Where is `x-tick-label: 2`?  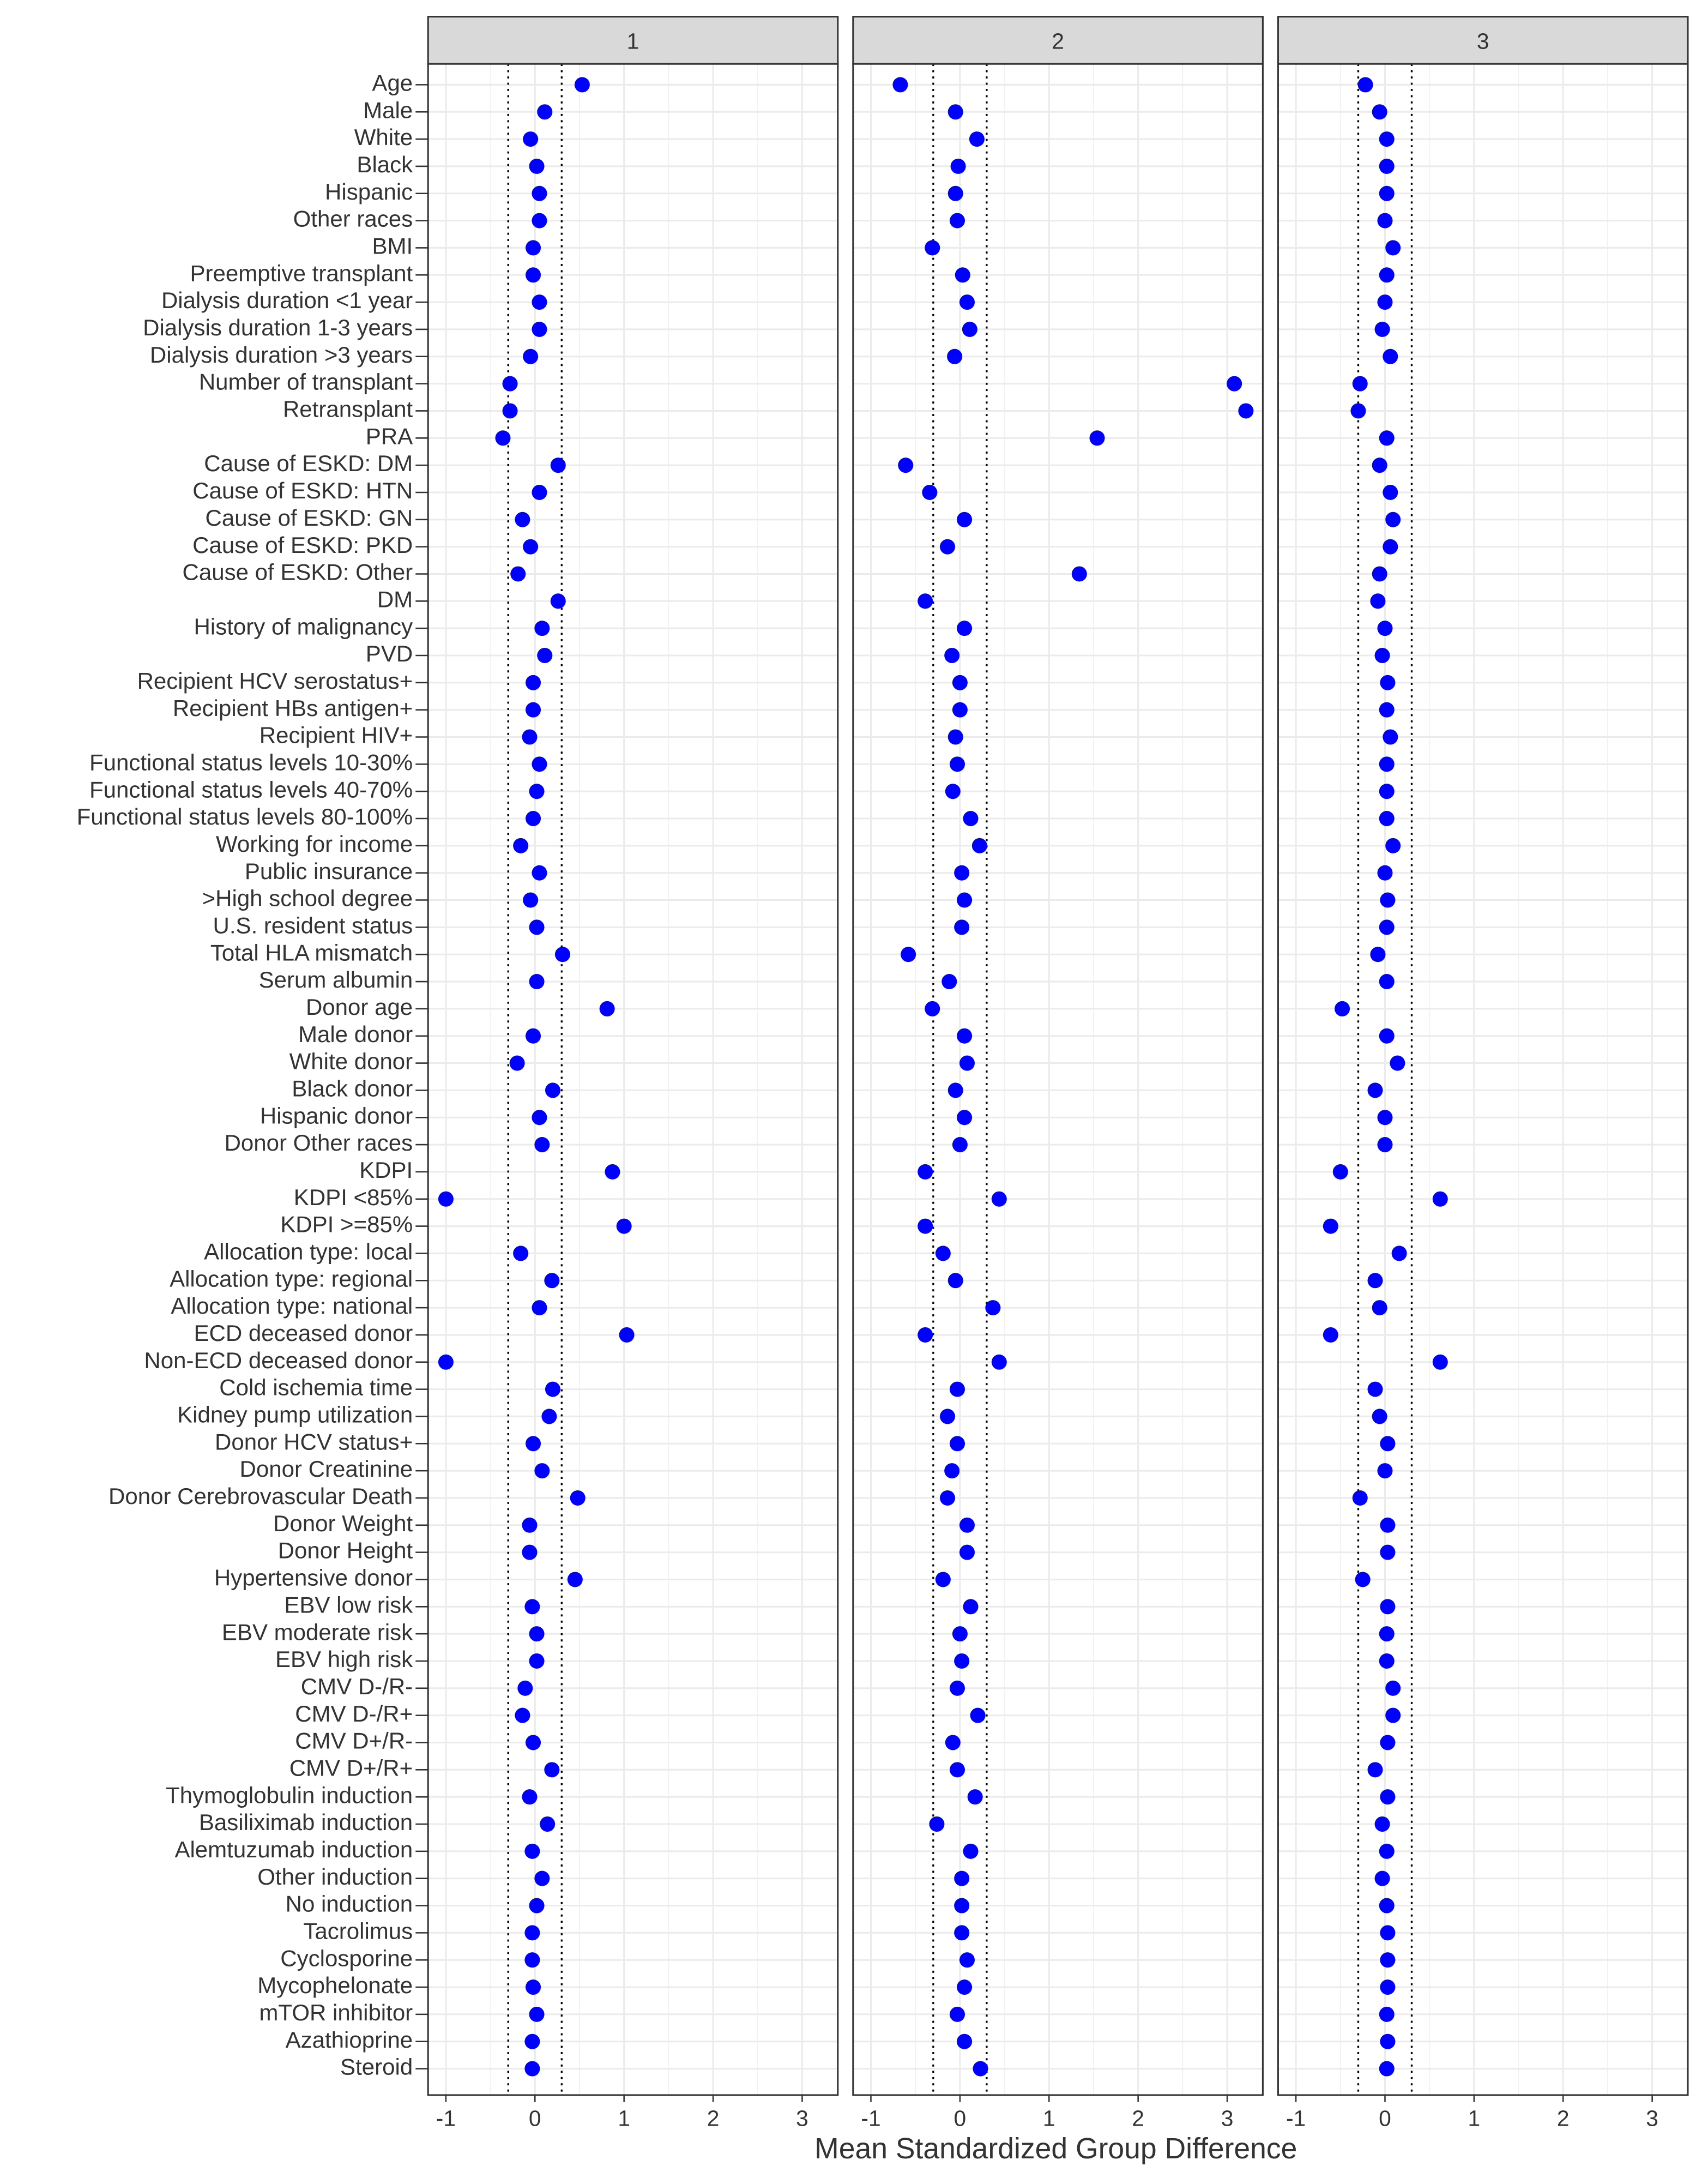
x-tick-label: 2 is located at coordinates (713, 2118).